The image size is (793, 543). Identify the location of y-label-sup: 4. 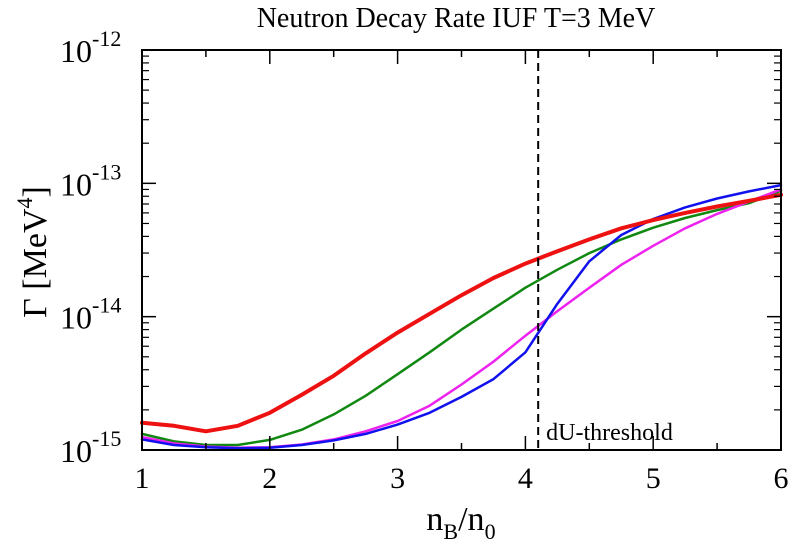
(24, 202).